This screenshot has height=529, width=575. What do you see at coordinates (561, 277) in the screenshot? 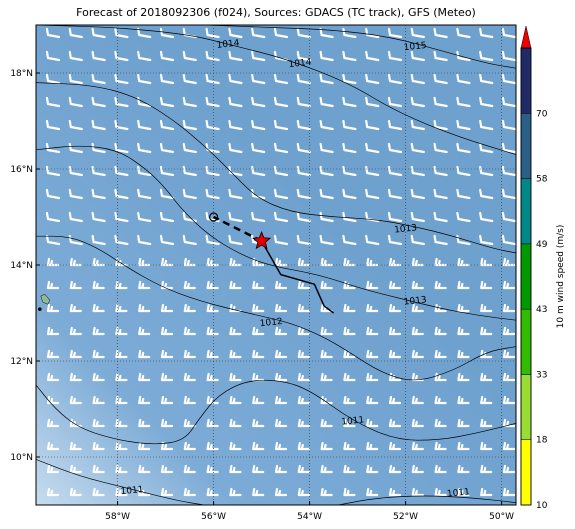
I see `colorbar-label: 10 m wind speed (m/s)` at bounding box center [561, 277].